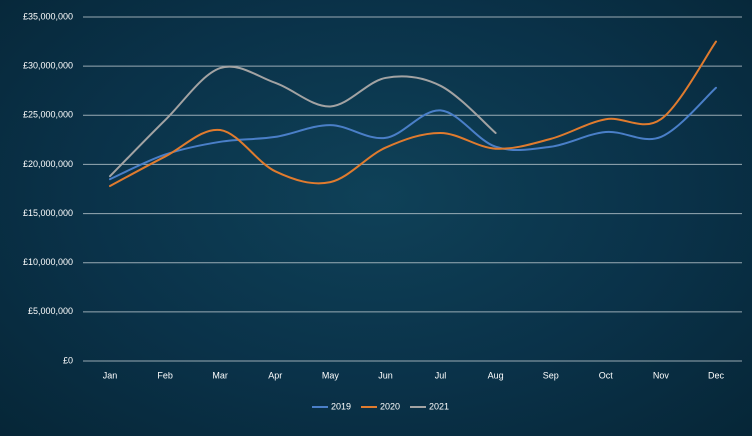 The image size is (752, 436). I want to click on y-tick-label: £20,000,000, so click(48, 164).